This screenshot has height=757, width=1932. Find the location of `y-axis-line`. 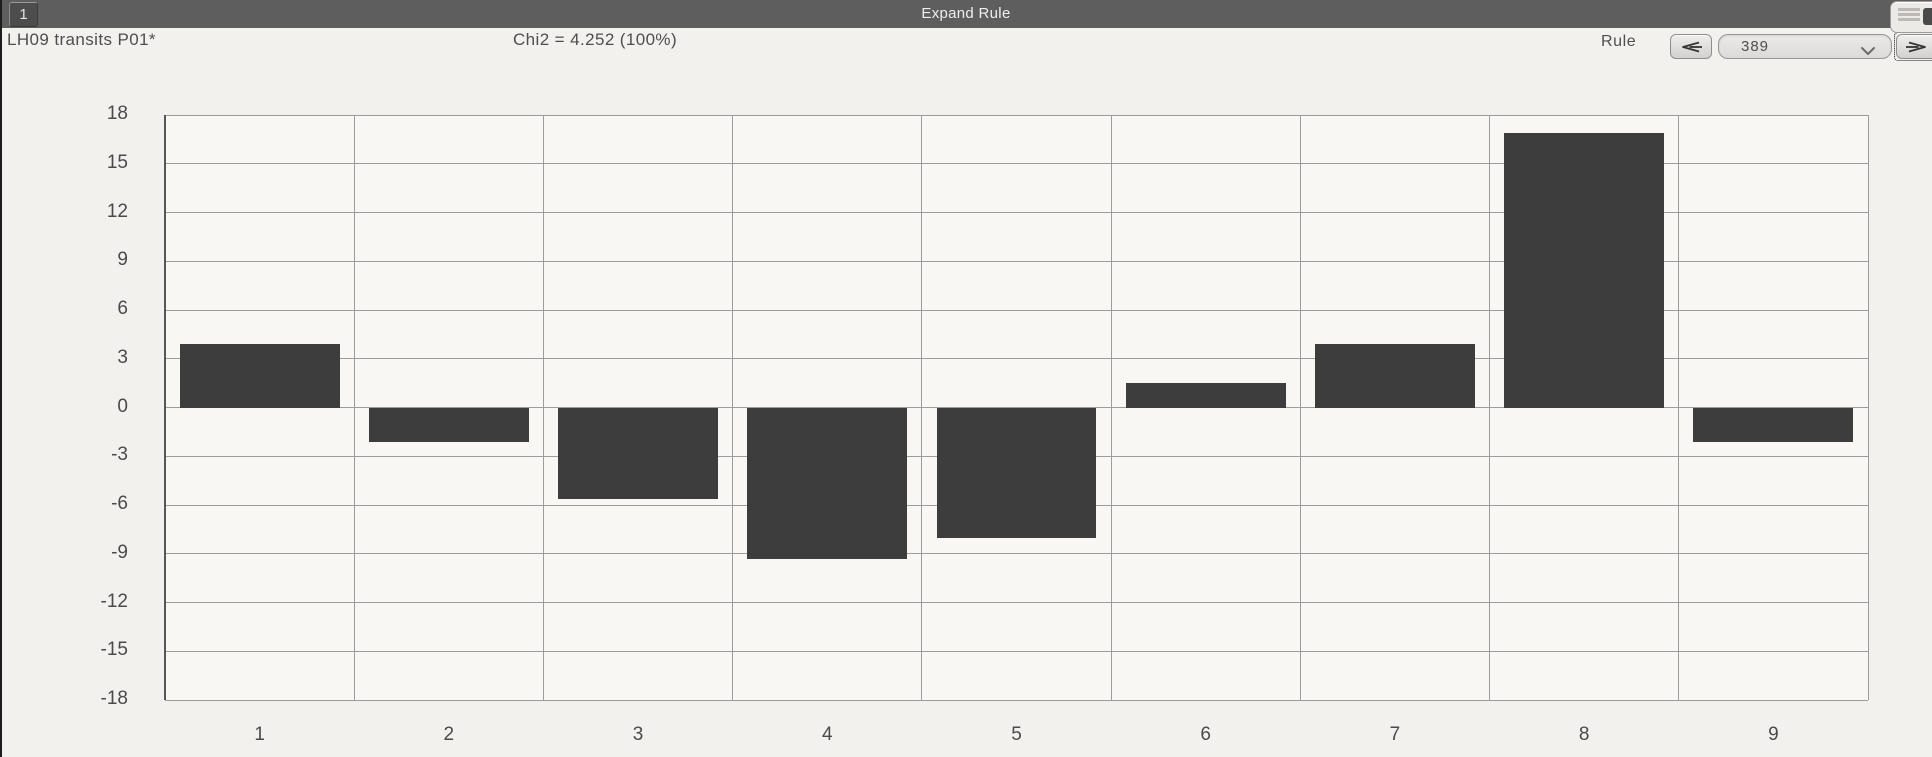

y-axis-line is located at coordinates (165, 407).